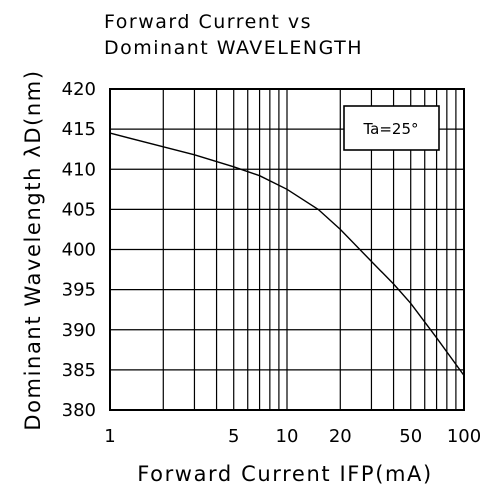 The width and height of the screenshot is (494, 492). I want to click on y-tick-label: 380, so click(79, 410).